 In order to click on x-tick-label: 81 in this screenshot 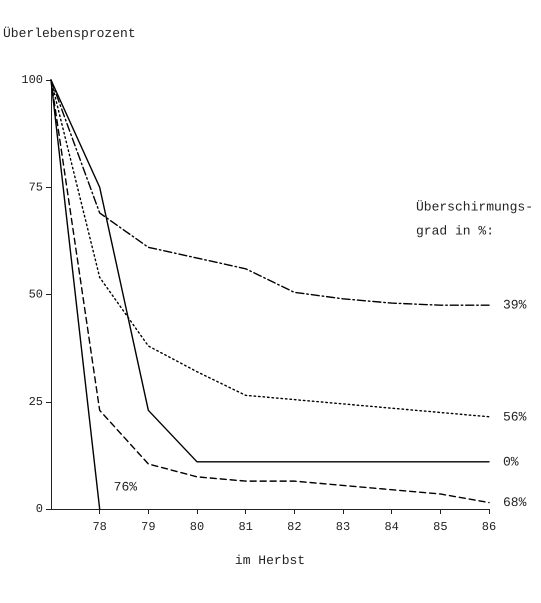, I will do `click(245, 527)`.